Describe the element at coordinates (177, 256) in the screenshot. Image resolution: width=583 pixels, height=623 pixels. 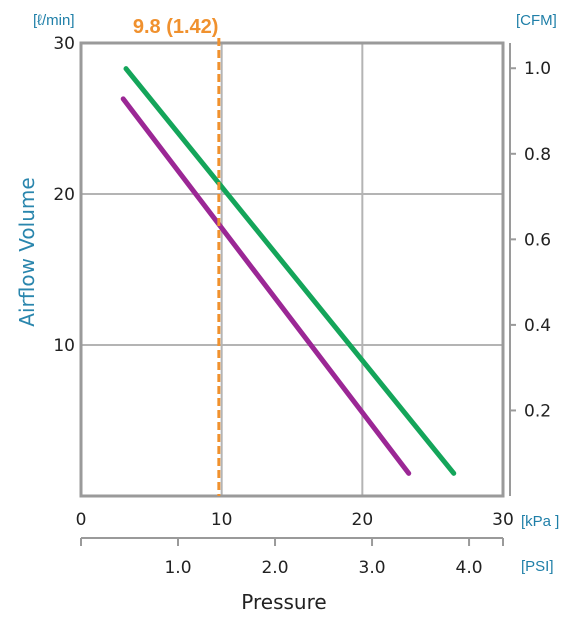
I see `reference-line-group: 9.8 (1.42)` at that location.